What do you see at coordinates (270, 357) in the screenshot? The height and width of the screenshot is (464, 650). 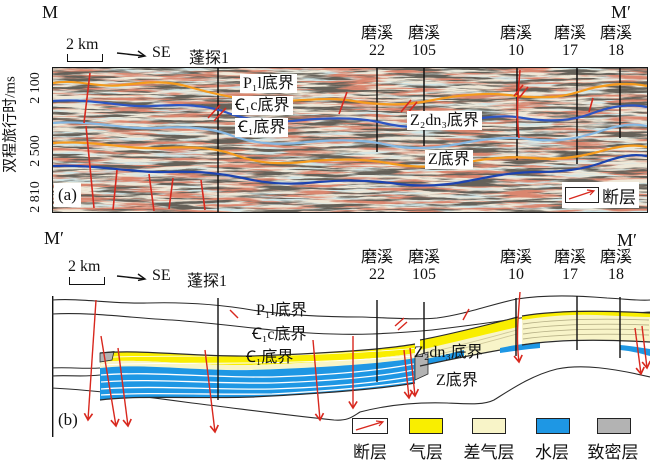 I see `horizon-label-b-c1: Ꞓ₁底界` at bounding box center [270, 357].